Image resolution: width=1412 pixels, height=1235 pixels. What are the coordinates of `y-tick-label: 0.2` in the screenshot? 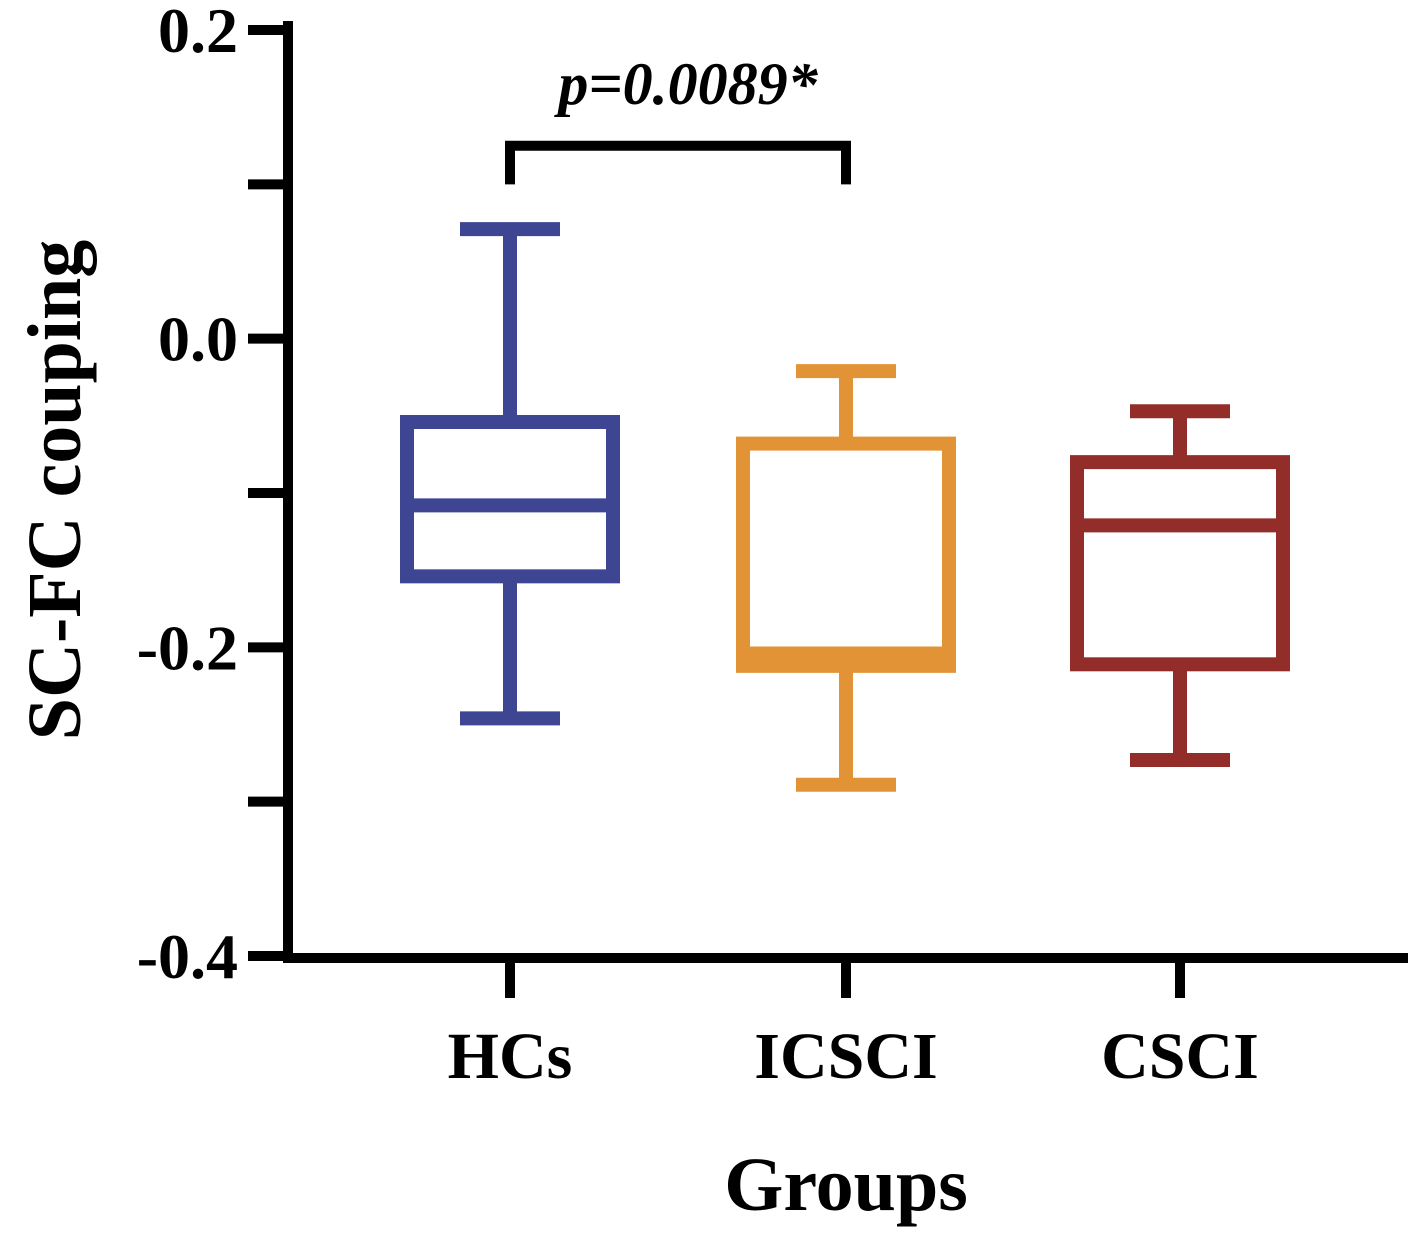 It's located at (198, 33).